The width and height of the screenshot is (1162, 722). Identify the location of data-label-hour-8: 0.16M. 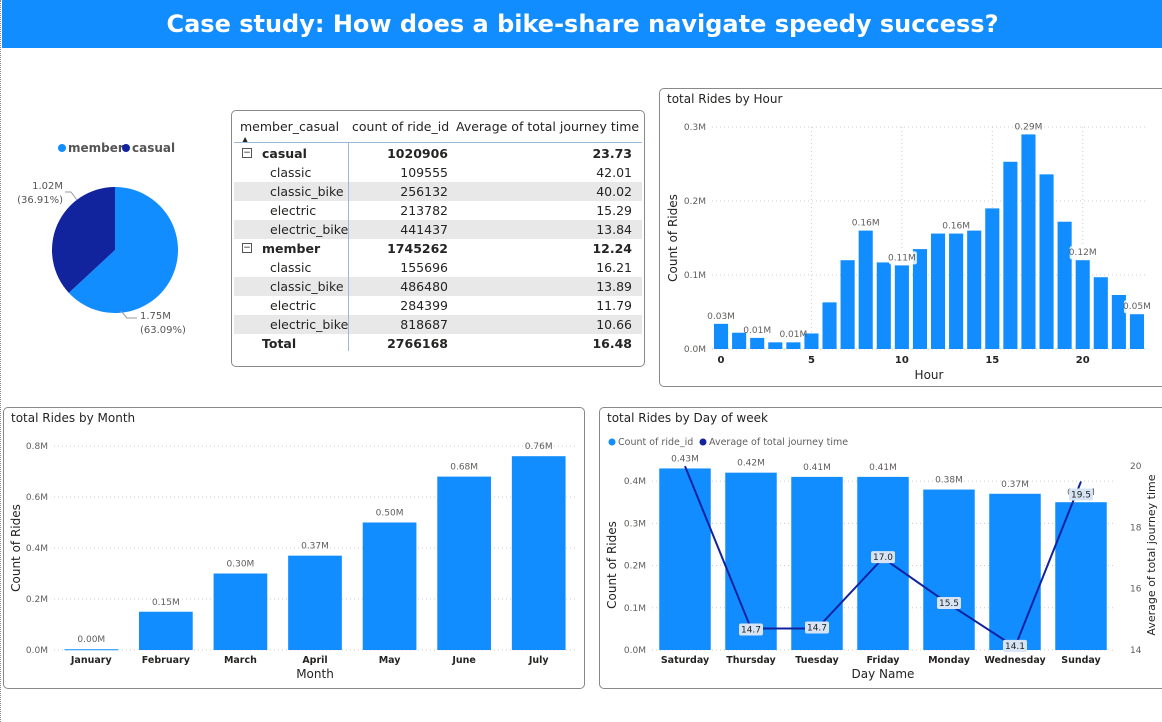
(866, 224).